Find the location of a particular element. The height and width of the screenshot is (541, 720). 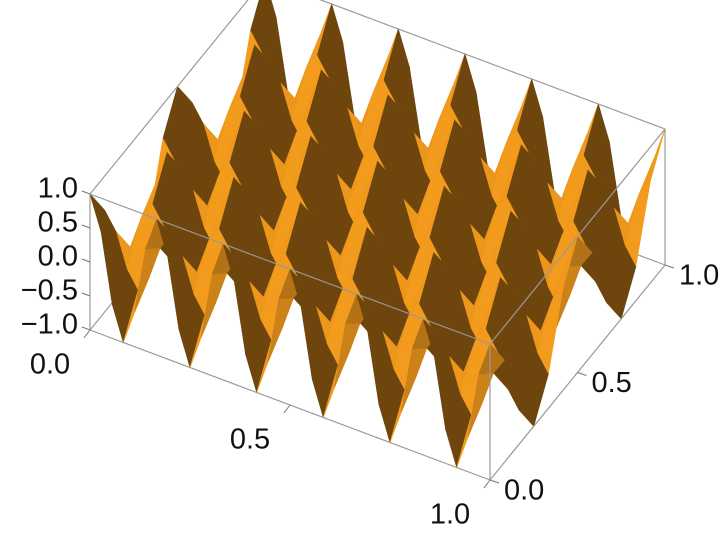

x-tick-label: 0.5 is located at coordinates (250, 440).